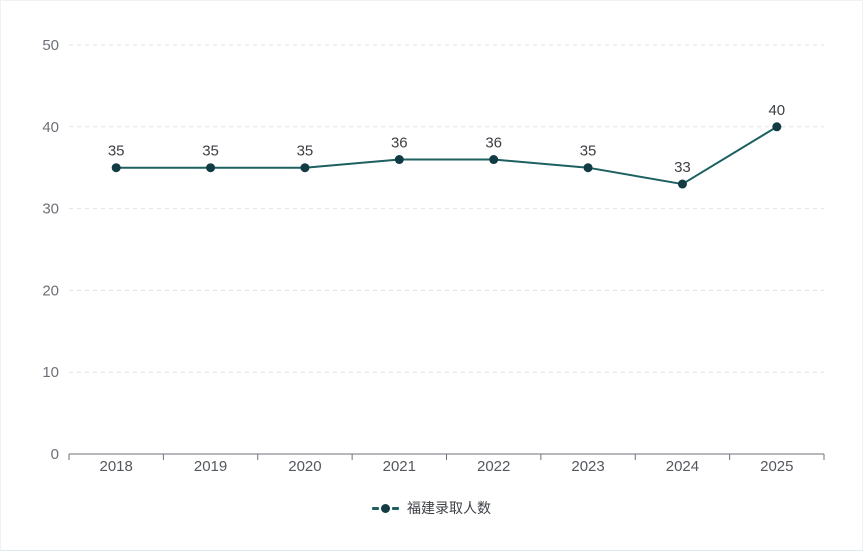 The image size is (863, 551). I want to click on legend-dash-right, so click(395, 508).